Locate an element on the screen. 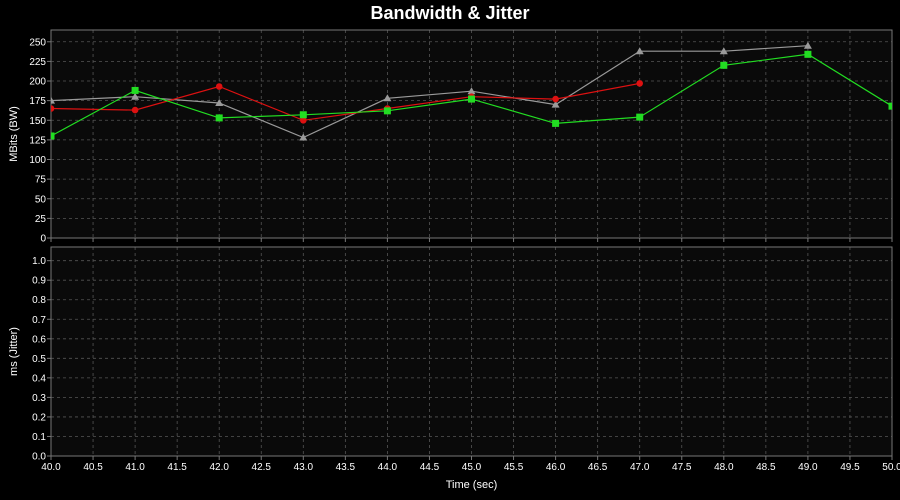 This screenshot has width=900, height=500. bandwidth-series-1-line is located at coordinates (345, 101).